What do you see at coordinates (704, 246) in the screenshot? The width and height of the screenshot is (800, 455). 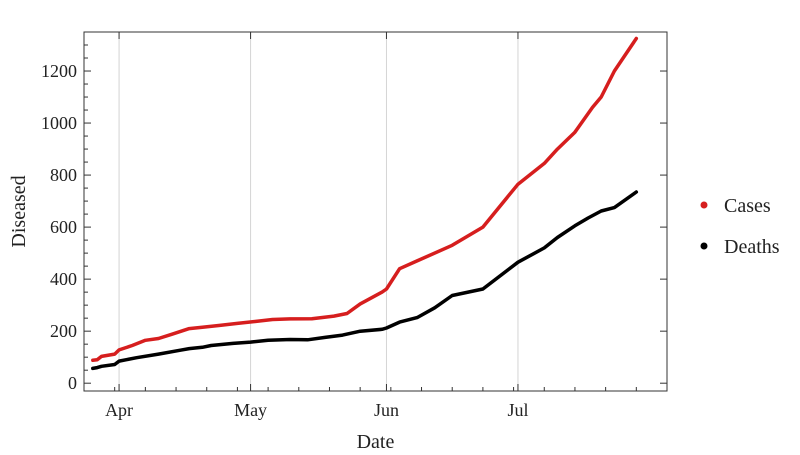 I see `legend-marker-deaths` at bounding box center [704, 246].